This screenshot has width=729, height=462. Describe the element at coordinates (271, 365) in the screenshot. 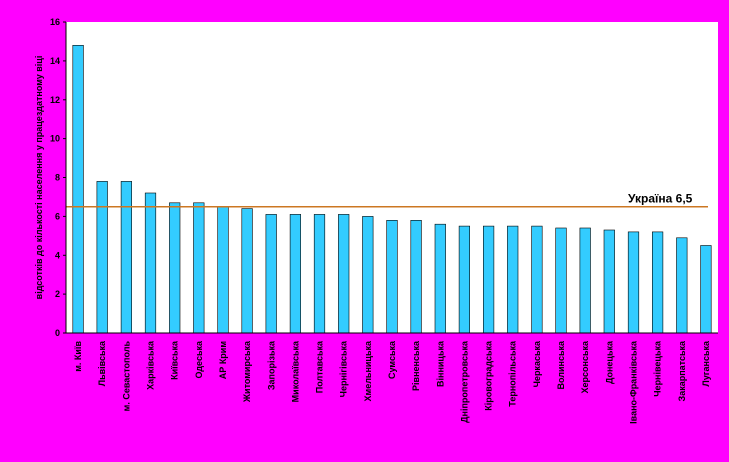

I see `x-category-label: Запорізька` at that location.